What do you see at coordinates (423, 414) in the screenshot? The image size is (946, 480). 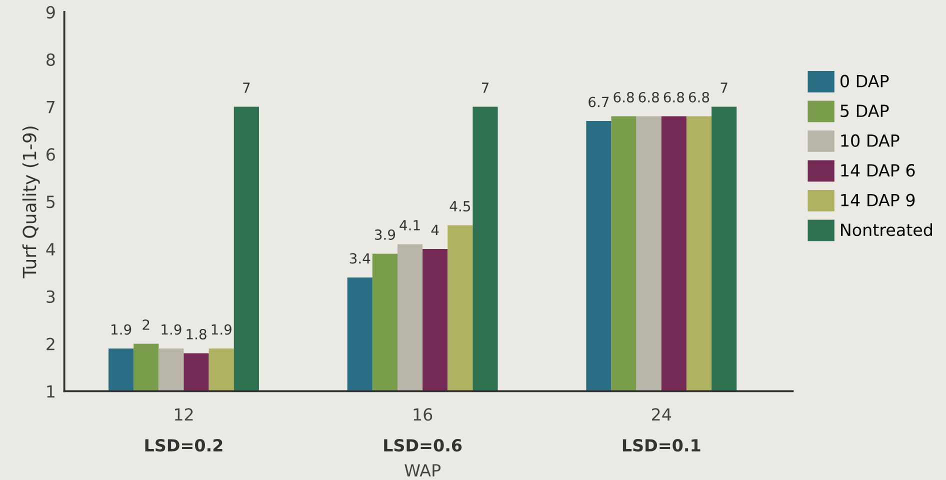 I see `x-tick-label: 16` at bounding box center [423, 414].